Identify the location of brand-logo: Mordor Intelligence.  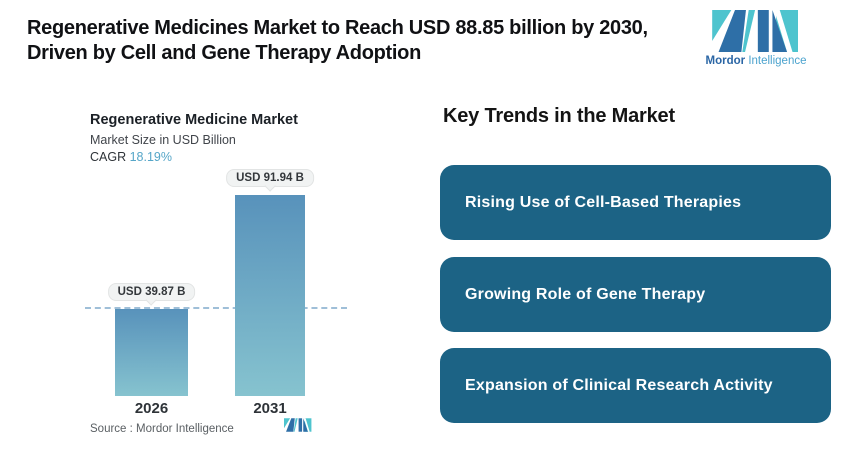
(756, 38).